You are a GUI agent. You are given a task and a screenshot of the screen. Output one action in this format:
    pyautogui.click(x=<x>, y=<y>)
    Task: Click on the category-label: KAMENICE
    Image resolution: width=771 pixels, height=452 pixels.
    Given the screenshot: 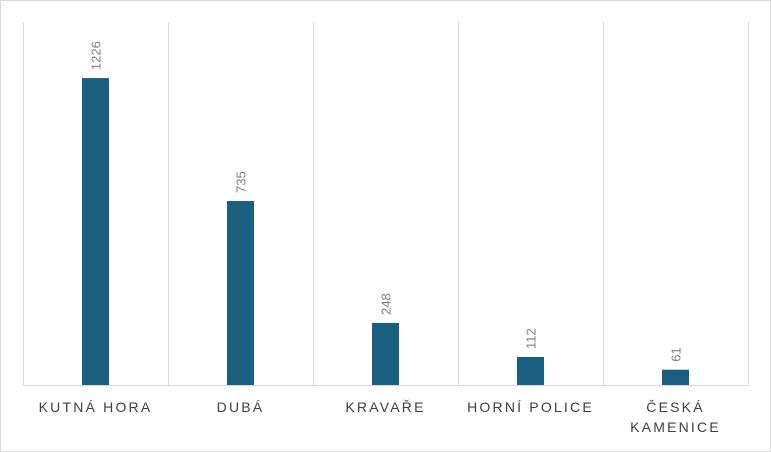 What is the action you would take?
    pyautogui.click(x=675, y=427)
    